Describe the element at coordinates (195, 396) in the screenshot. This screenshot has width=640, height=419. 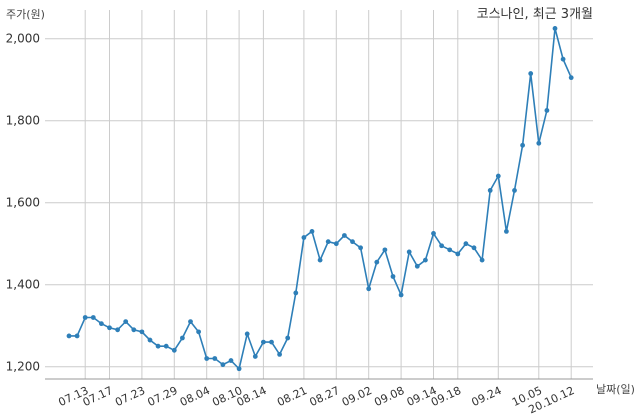
I see `x-tick-label: 08.04` at that location.